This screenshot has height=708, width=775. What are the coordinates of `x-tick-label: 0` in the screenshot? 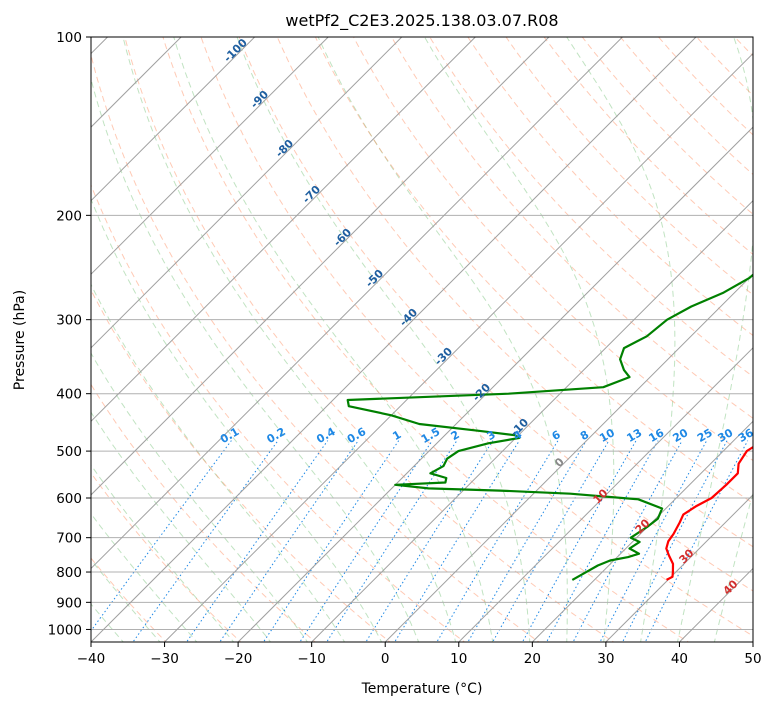 It's located at (385, 659).